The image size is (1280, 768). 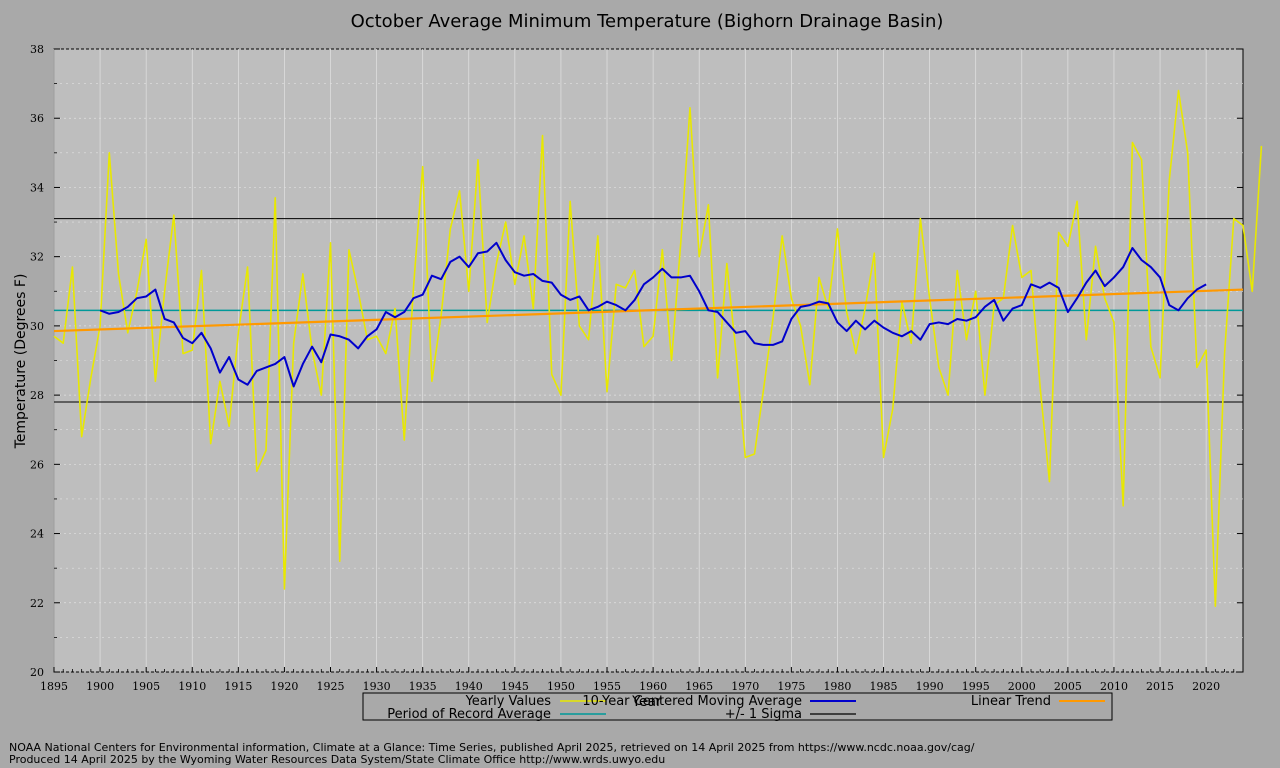 What do you see at coordinates (1160, 686) in the screenshot?
I see `x-tick-label: 2015` at bounding box center [1160, 686].